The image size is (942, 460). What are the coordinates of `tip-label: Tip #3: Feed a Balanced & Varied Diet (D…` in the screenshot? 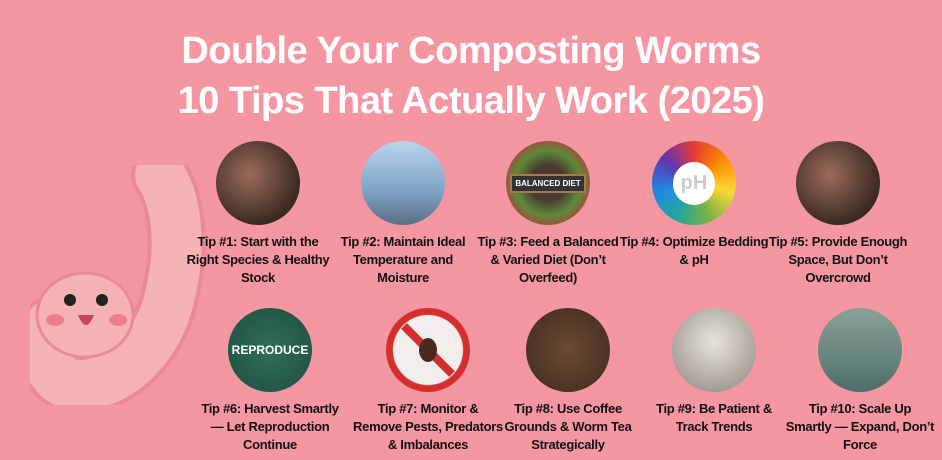 It's located at (548, 259).